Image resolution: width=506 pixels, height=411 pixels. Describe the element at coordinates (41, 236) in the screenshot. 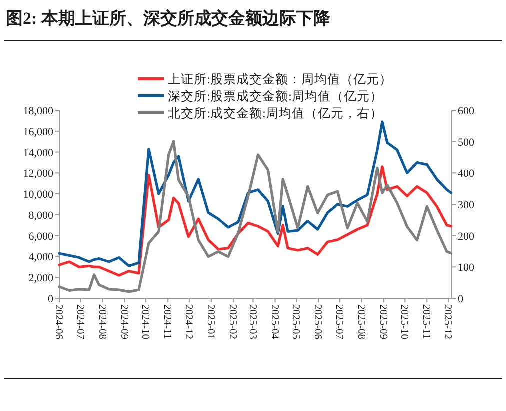

I see `y-tick-label: 6,000` at that location.